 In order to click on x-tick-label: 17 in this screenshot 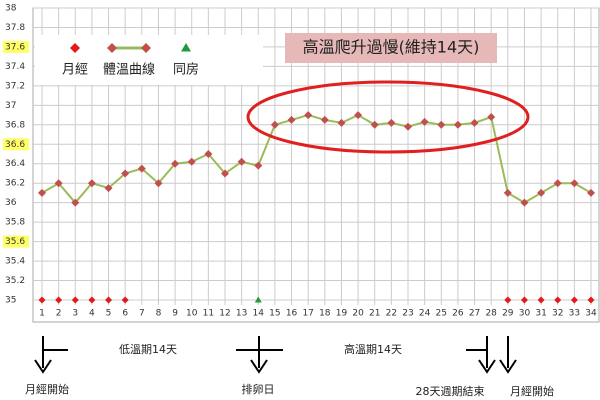, I will do `click(307, 314)`.